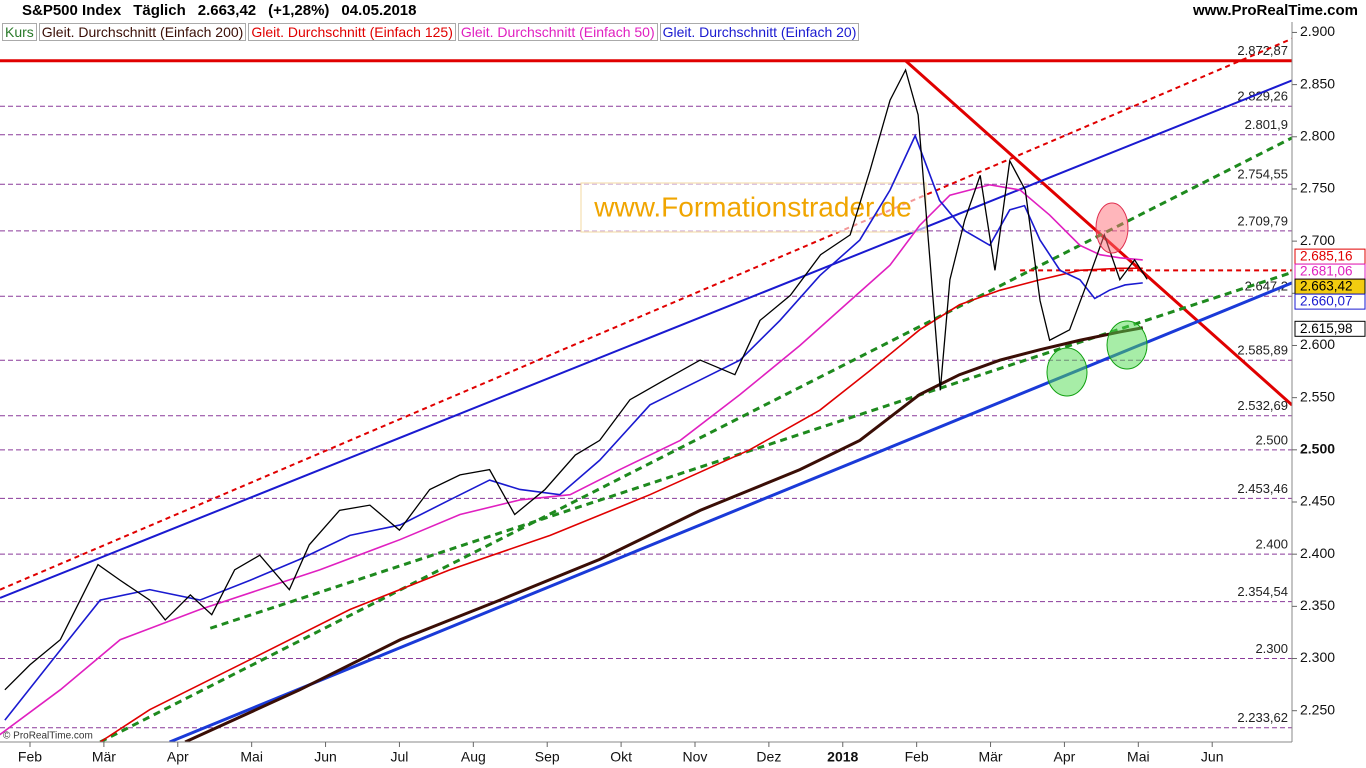 The image size is (1366, 768). What do you see at coordinates (1317, 83) in the screenshot?
I see `y-tick-label: 2.850` at bounding box center [1317, 83].